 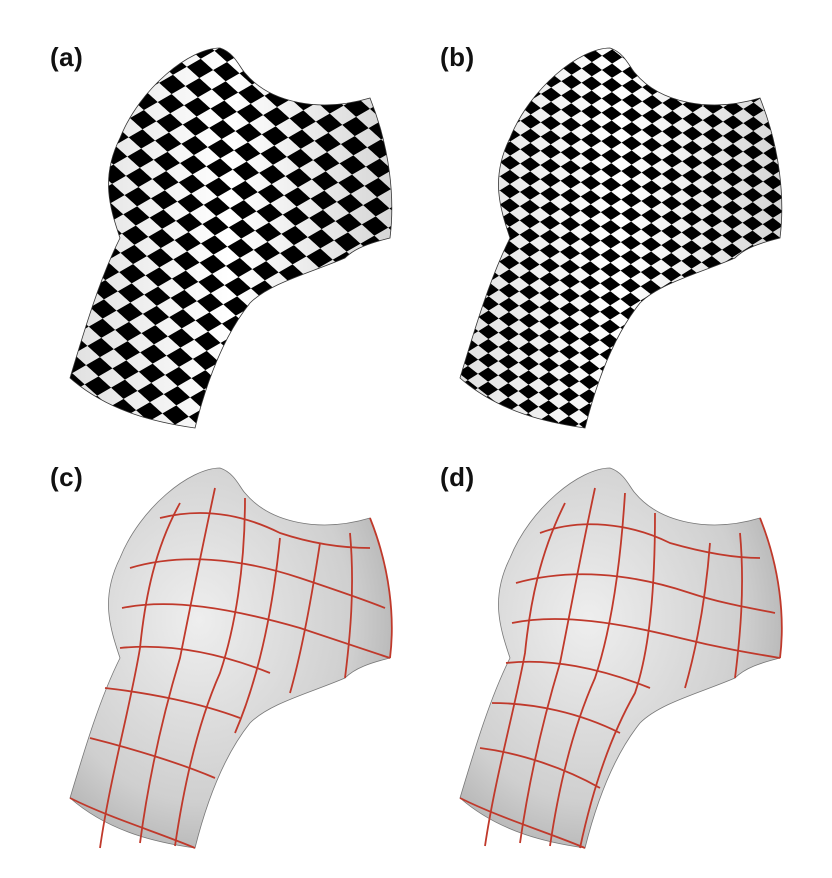 I want to click on panel-label-a: (a), so click(x=67, y=57).